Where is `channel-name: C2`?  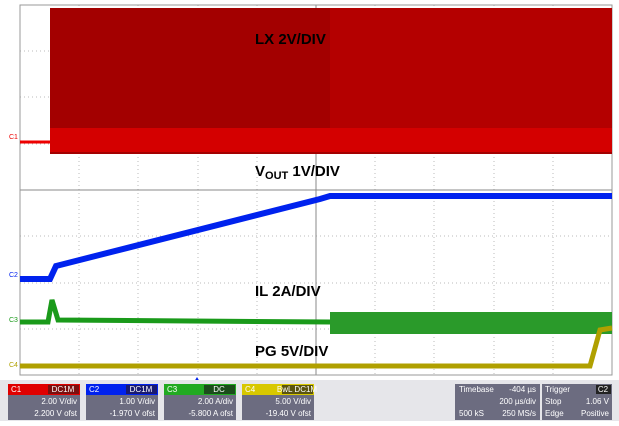 channel-name: C2 is located at coordinates (94, 389).